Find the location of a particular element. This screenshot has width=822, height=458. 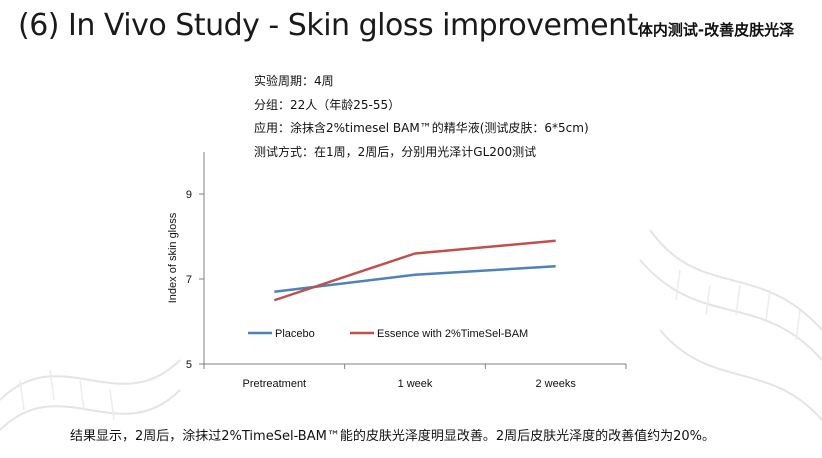

title-chinese: 体内测试-改善皮肤光泽 is located at coordinates (716, 30).